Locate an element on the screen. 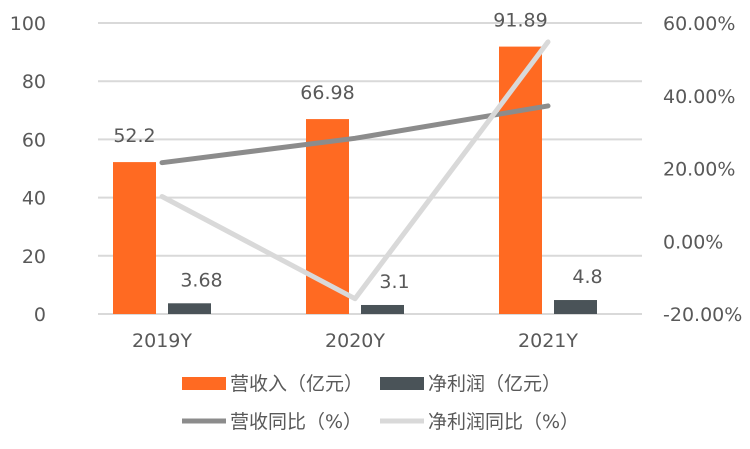 This screenshot has height=449, width=750. legend-label: 营收入（亿元） is located at coordinates (296, 384).